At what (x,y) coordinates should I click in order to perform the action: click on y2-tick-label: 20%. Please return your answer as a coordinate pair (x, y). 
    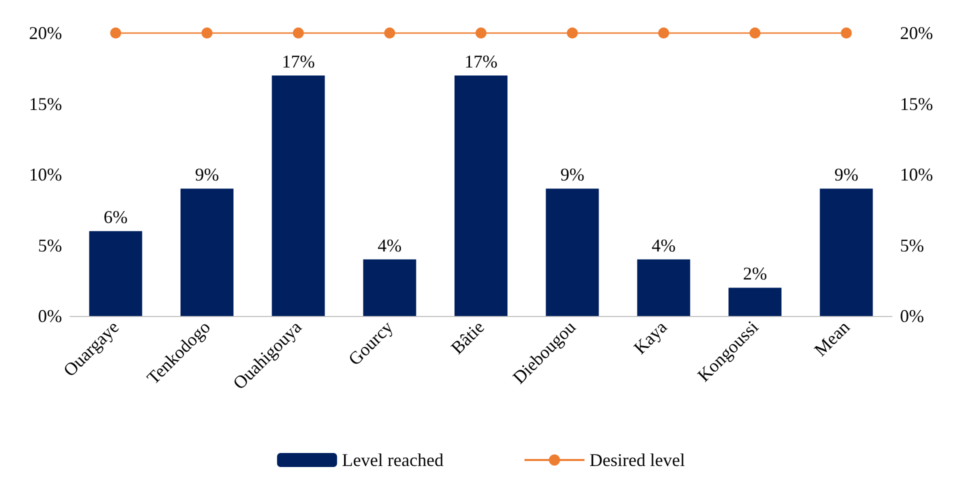
    Looking at the image, I should click on (916, 33).